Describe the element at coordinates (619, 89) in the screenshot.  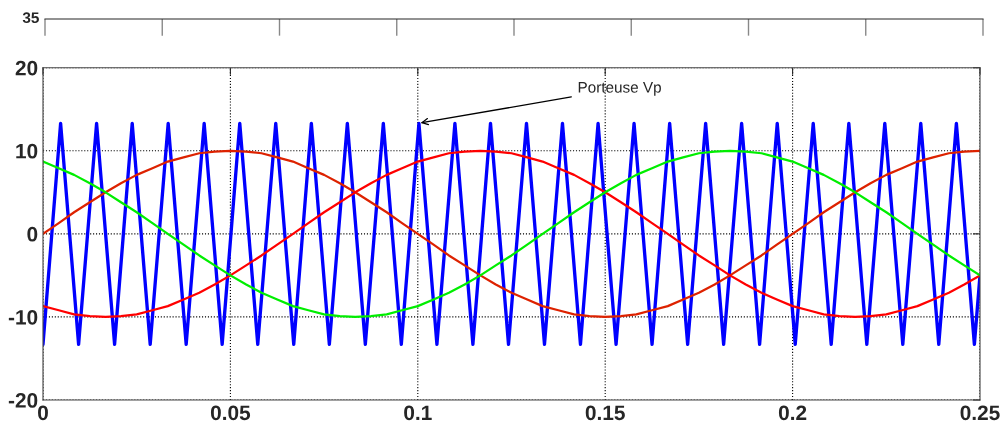
I see `annotation: Porteuse Vp` at that location.